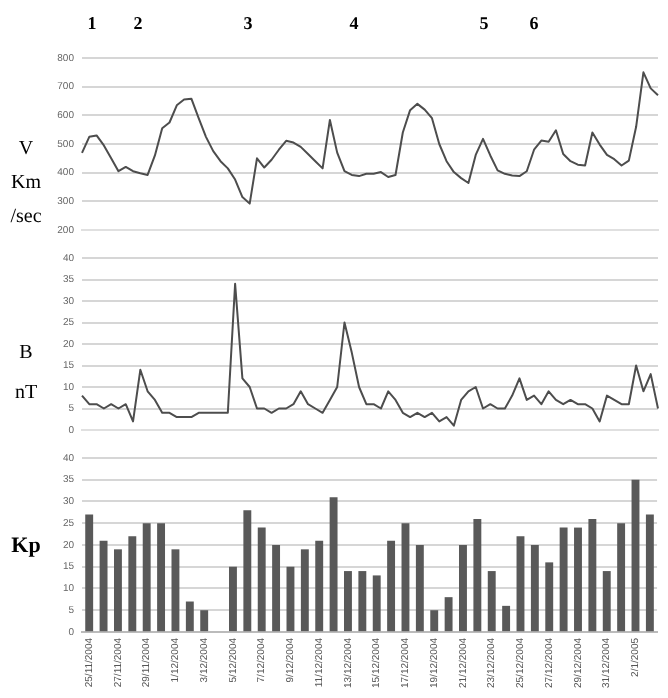  What do you see at coordinates (138, 22) in the screenshot?
I see `text: 2` at bounding box center [138, 22].